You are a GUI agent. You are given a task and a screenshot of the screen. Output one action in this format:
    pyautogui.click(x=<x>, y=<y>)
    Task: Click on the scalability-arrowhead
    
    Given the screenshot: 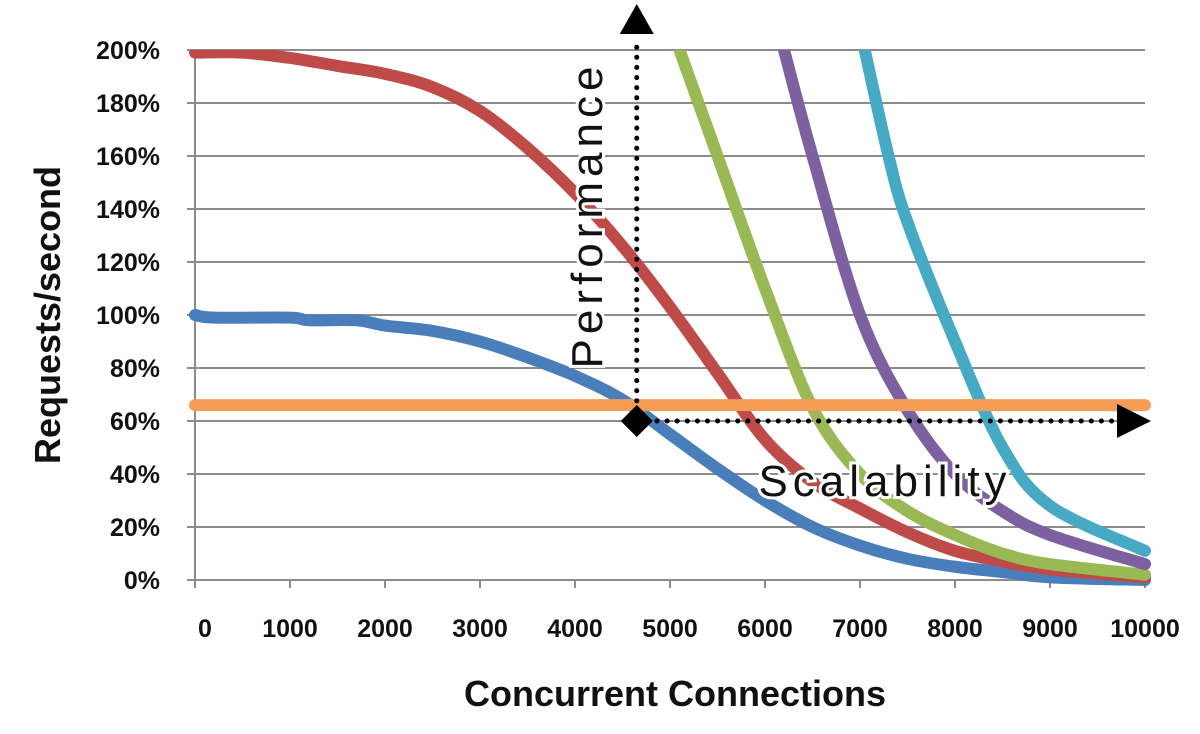 What is the action you would take?
    pyautogui.click(x=1134, y=421)
    